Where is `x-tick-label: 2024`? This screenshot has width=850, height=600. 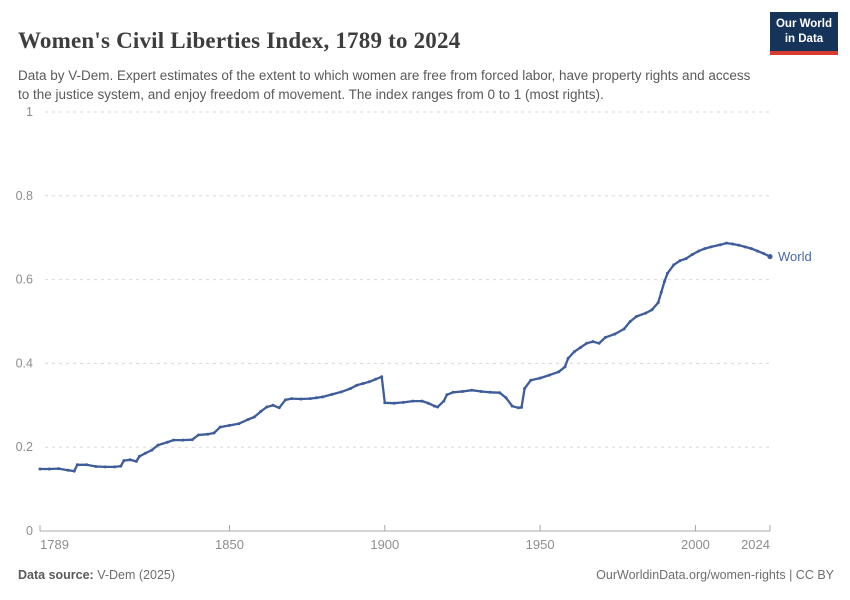
x-tick-label: 2024 is located at coordinates (755, 544).